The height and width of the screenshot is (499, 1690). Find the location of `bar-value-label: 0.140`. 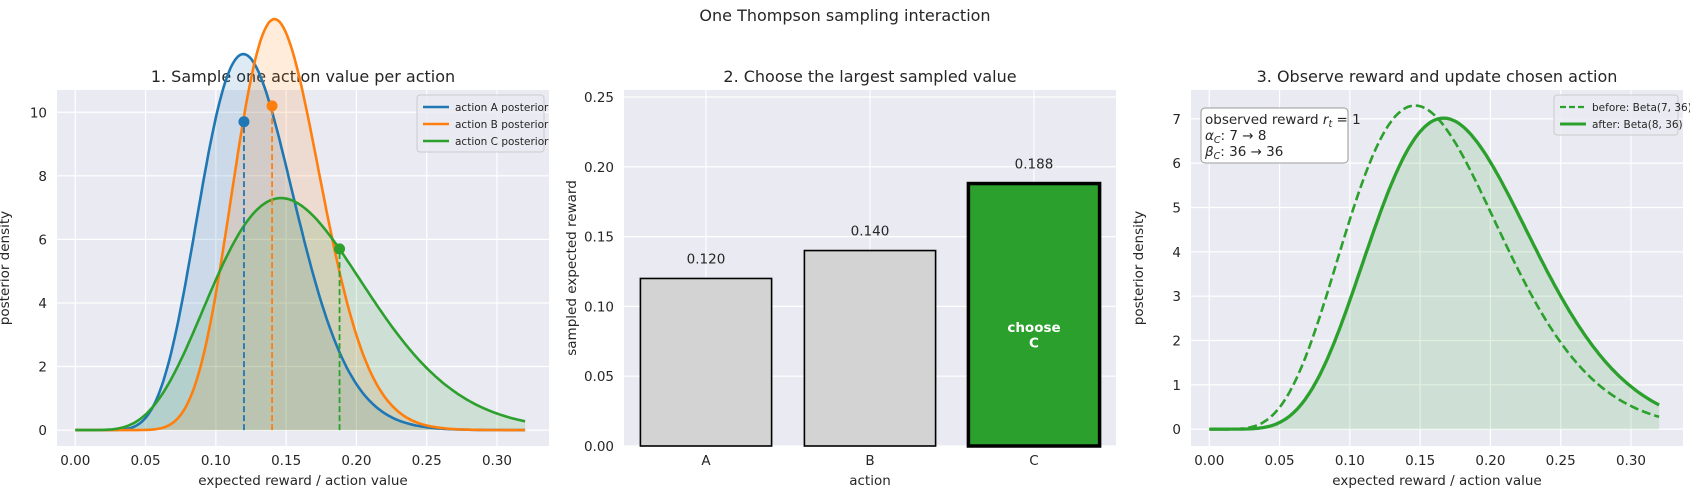

bar-value-label: 0.140 is located at coordinates (870, 232).